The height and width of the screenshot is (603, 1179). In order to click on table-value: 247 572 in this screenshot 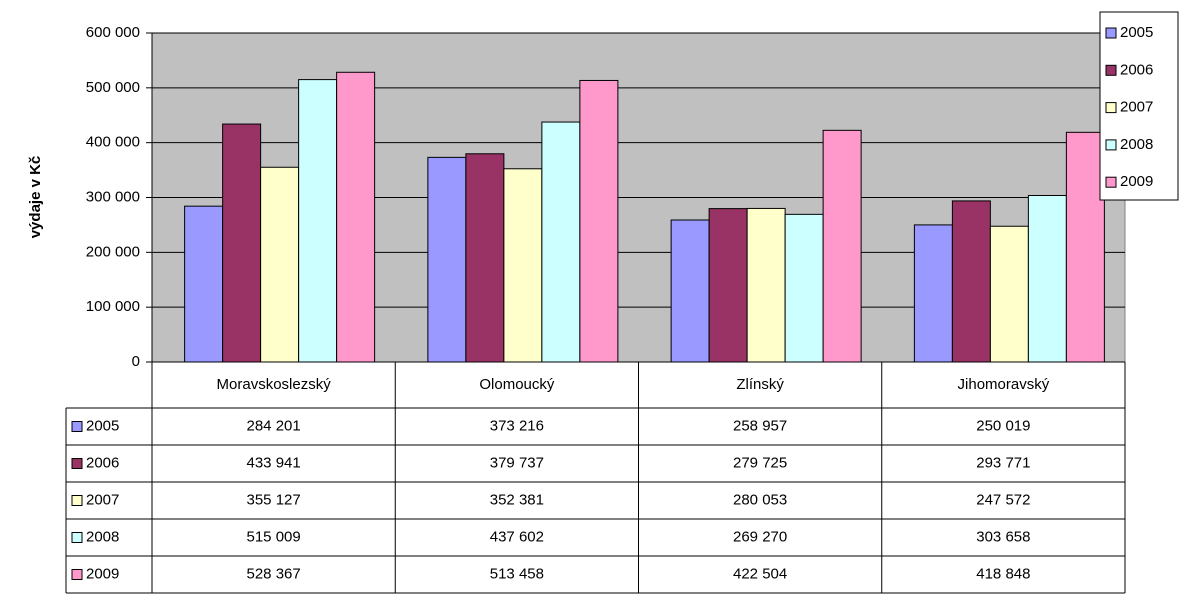, I will do `click(1003, 499)`.